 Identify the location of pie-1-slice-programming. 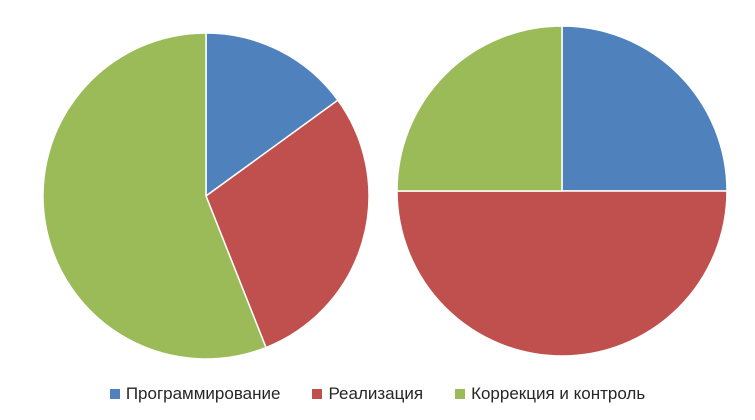
(272, 115).